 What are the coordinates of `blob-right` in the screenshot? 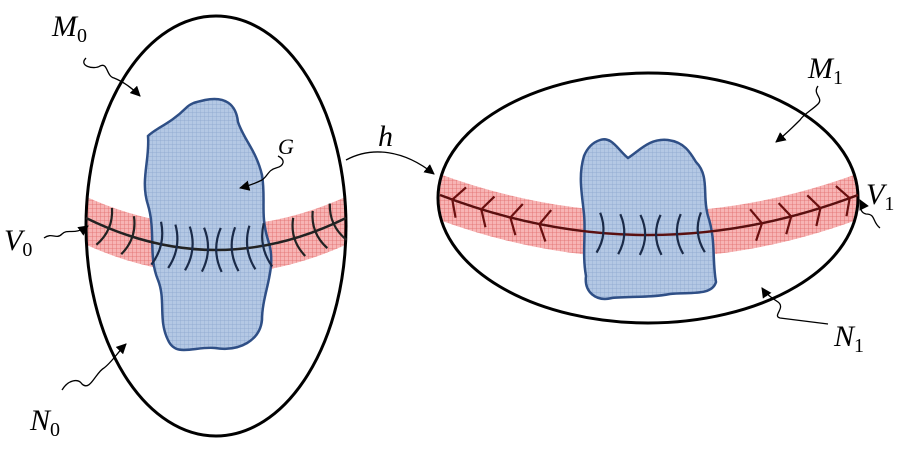 It's located at (648, 219).